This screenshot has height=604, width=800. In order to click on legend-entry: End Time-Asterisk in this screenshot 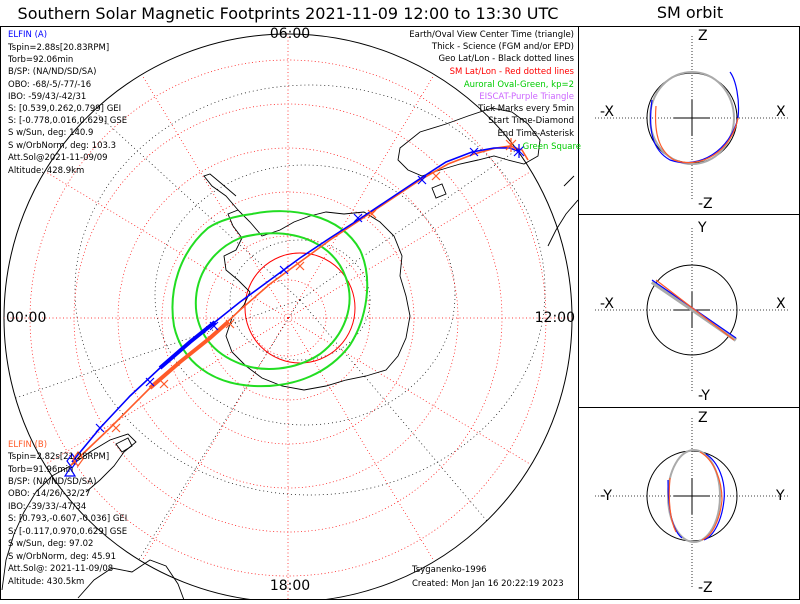, I will do `click(535, 134)`.